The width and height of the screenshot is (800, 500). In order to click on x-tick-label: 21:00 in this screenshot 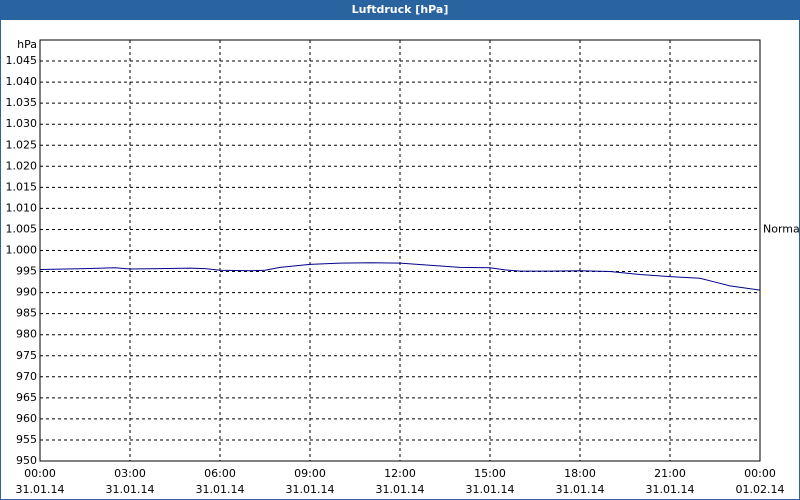, I will do `click(670, 473)`.